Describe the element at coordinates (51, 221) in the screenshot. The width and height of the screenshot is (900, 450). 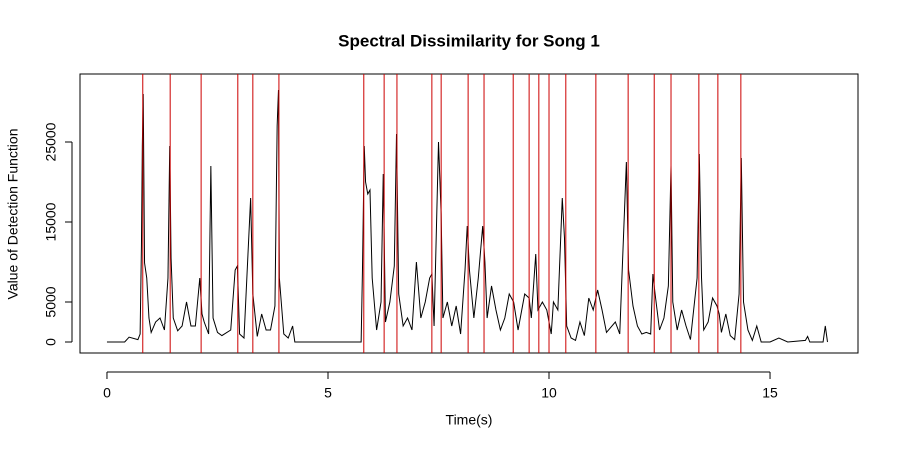
I see `y-tick-label: 15000` at that location.